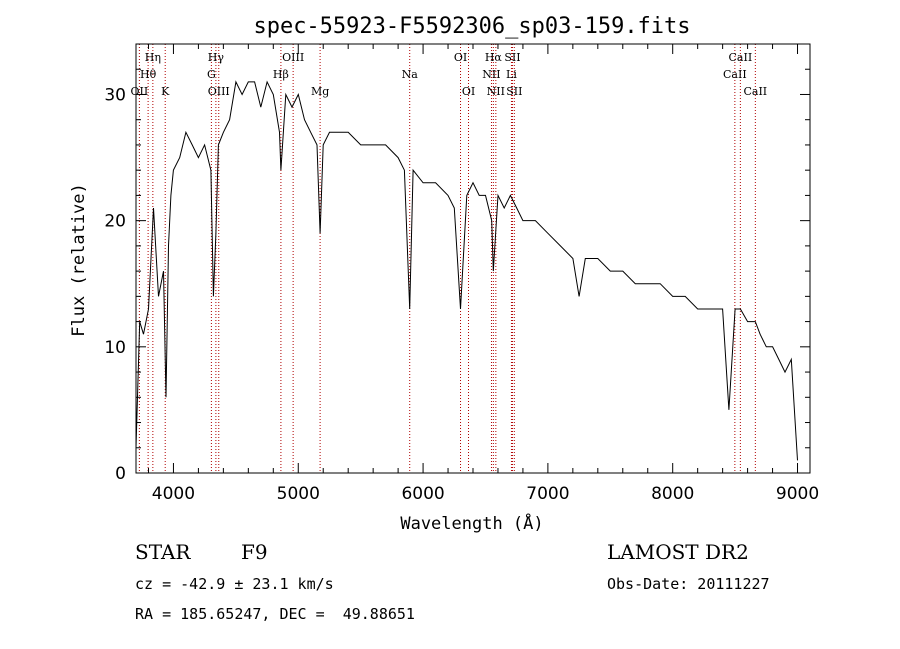 Image resolution: width=900 pixels, height=649 pixels. What do you see at coordinates (511, 74) in the screenshot?
I see `line-label: Li` at bounding box center [511, 74].